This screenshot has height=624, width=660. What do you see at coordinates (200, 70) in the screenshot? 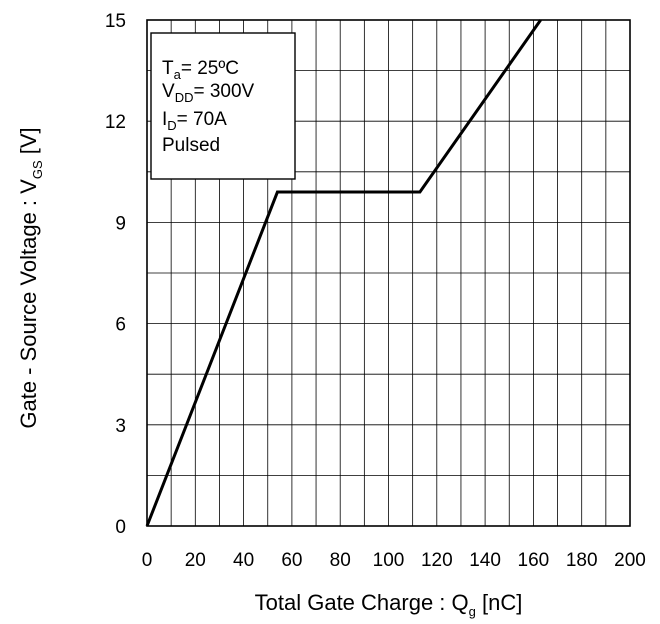
I see `condition-ta: Ta= 25ºC` at bounding box center [200, 70].